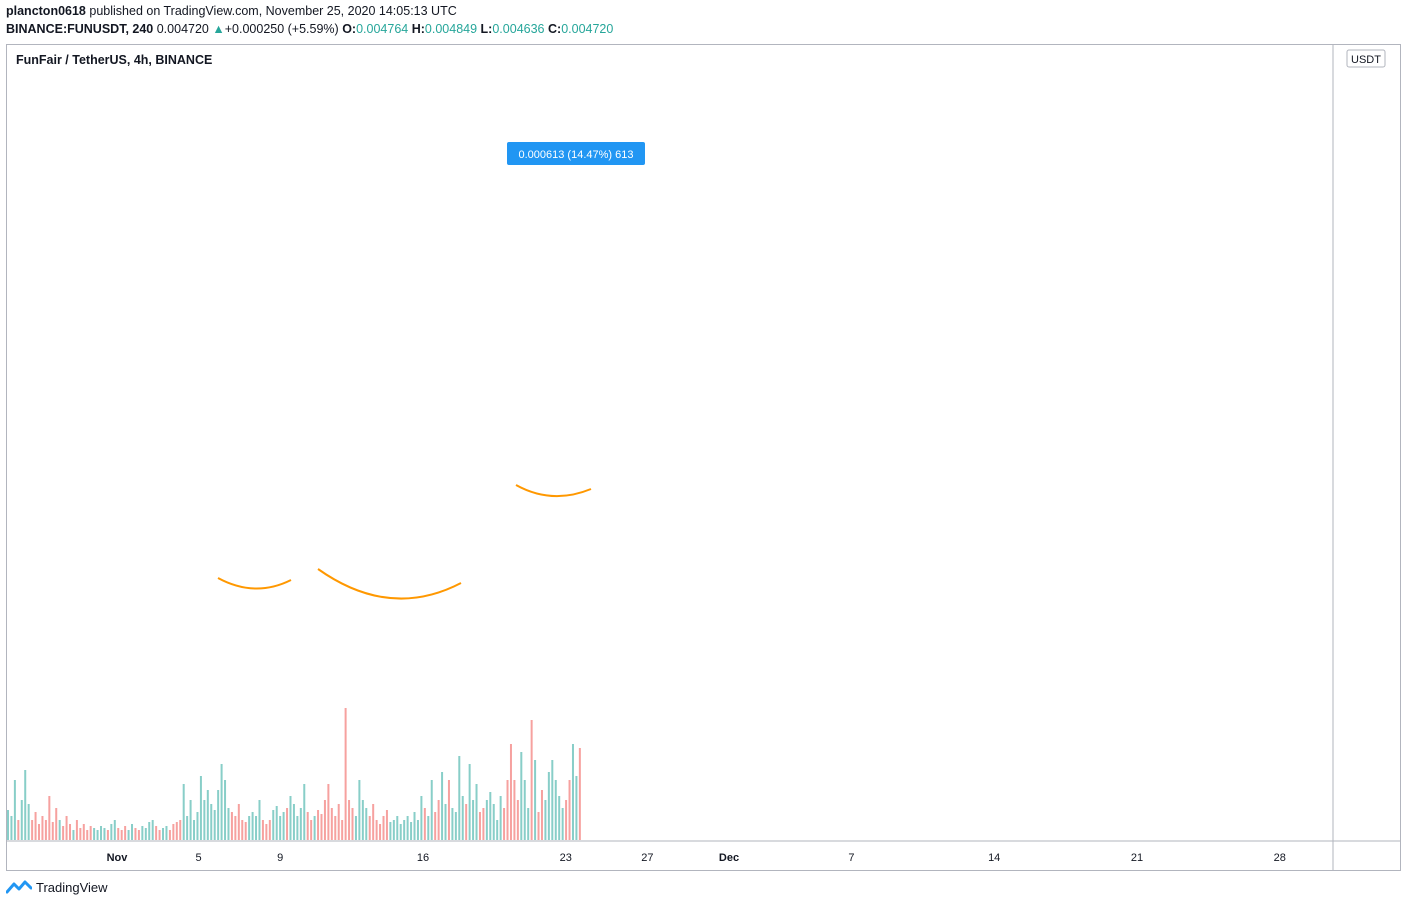  I want to click on measure-label-box, so click(576, 153).